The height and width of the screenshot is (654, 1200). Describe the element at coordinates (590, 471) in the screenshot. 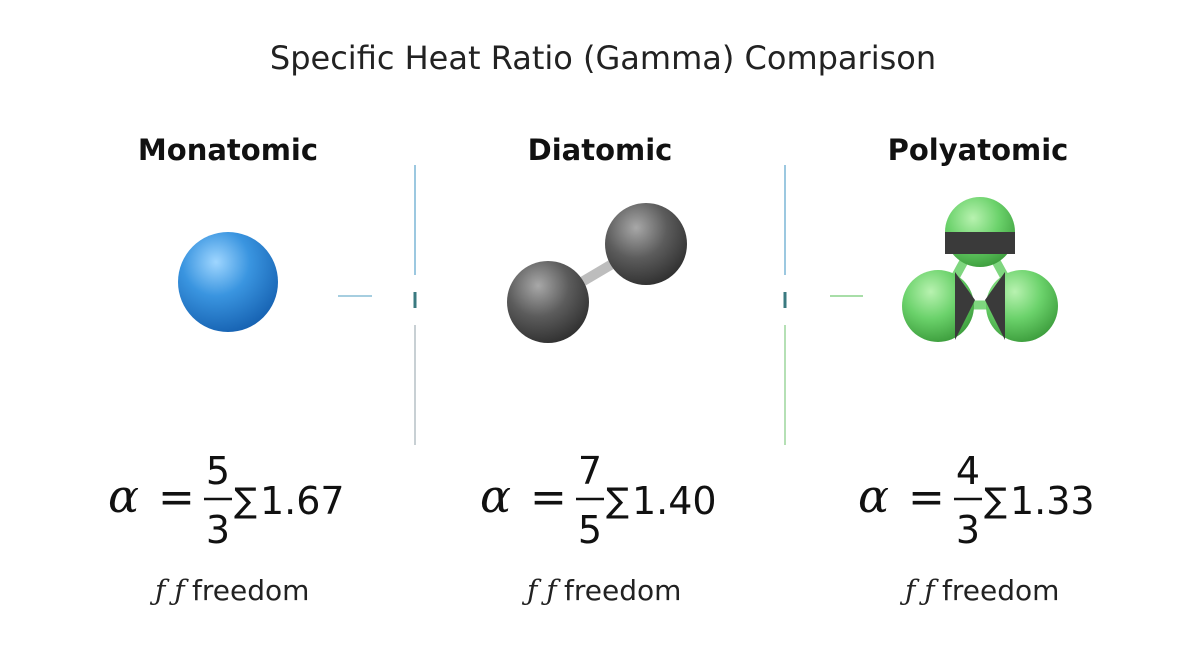

I see `numerator: 7` at that location.